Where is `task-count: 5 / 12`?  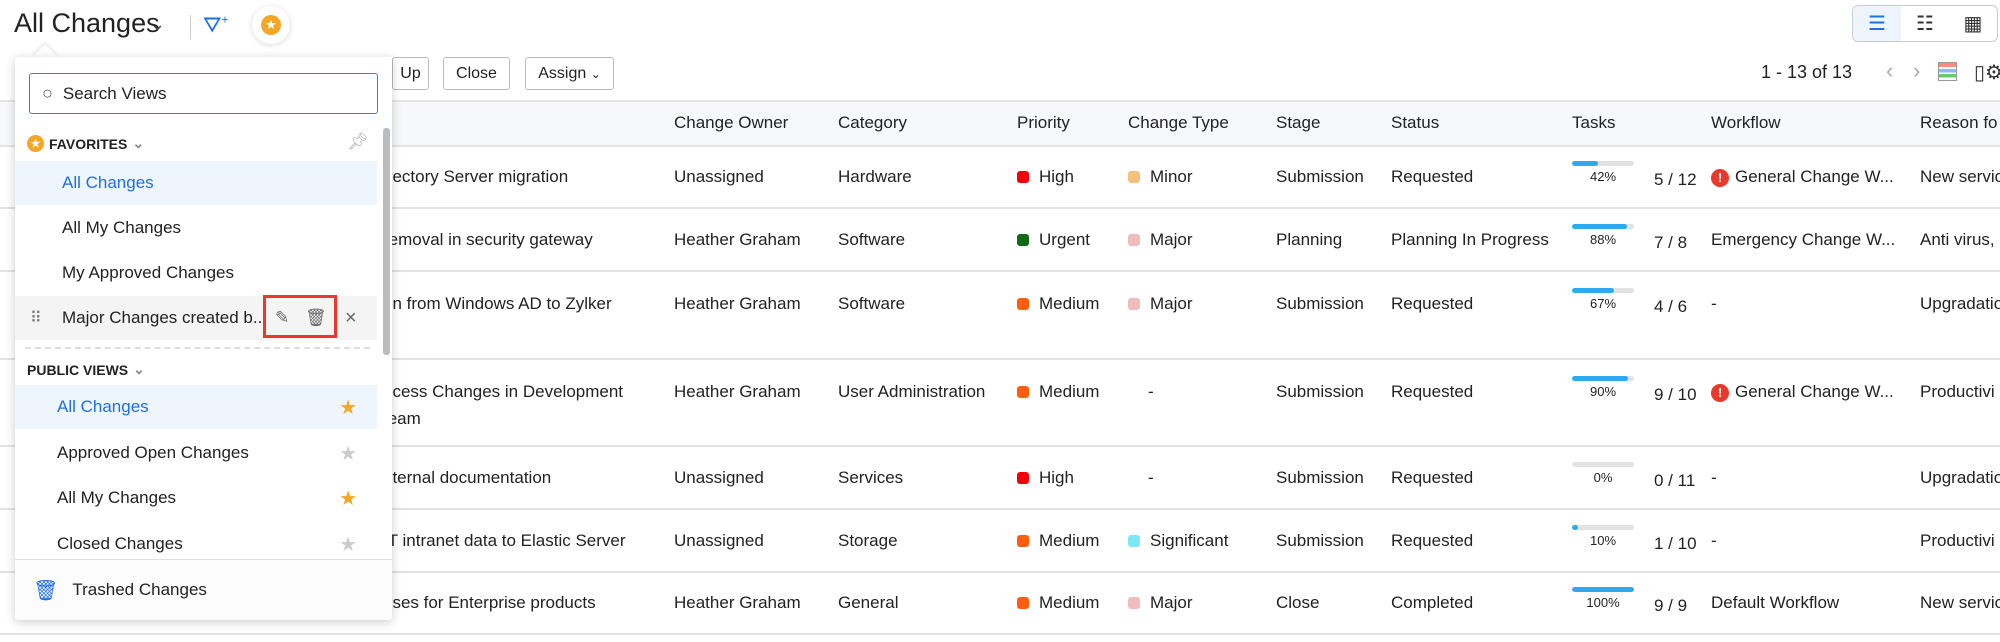
task-count: 5 / 12 is located at coordinates (1675, 179).